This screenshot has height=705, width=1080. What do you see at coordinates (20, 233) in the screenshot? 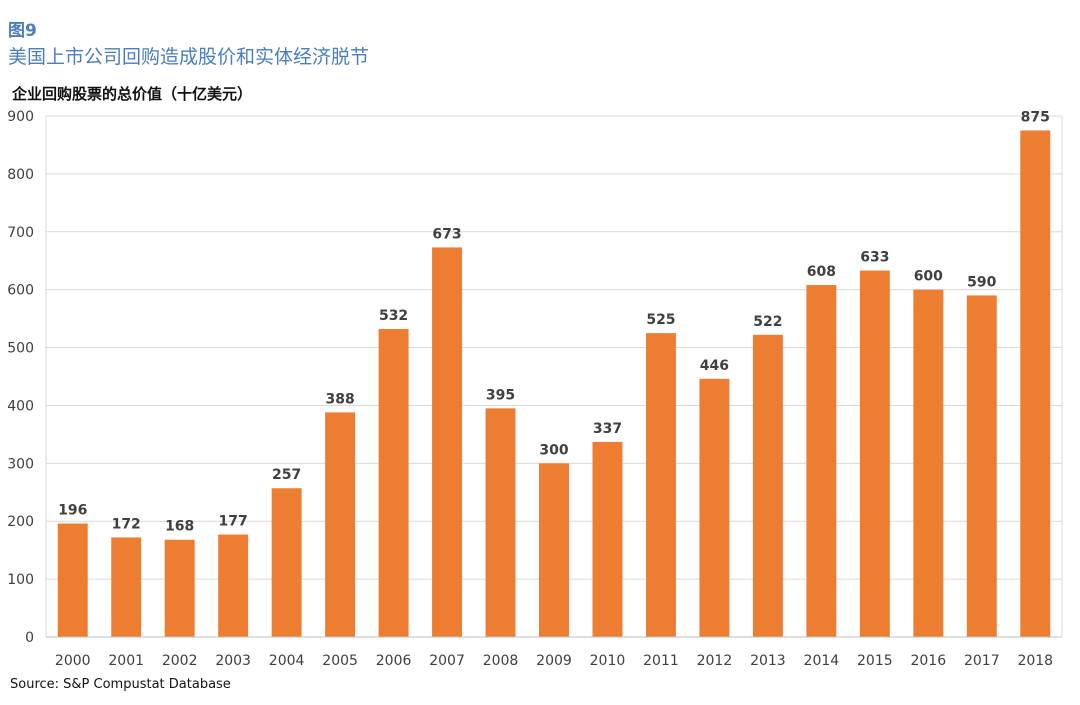
I see `y-tick-label: 700` at bounding box center [20, 233].